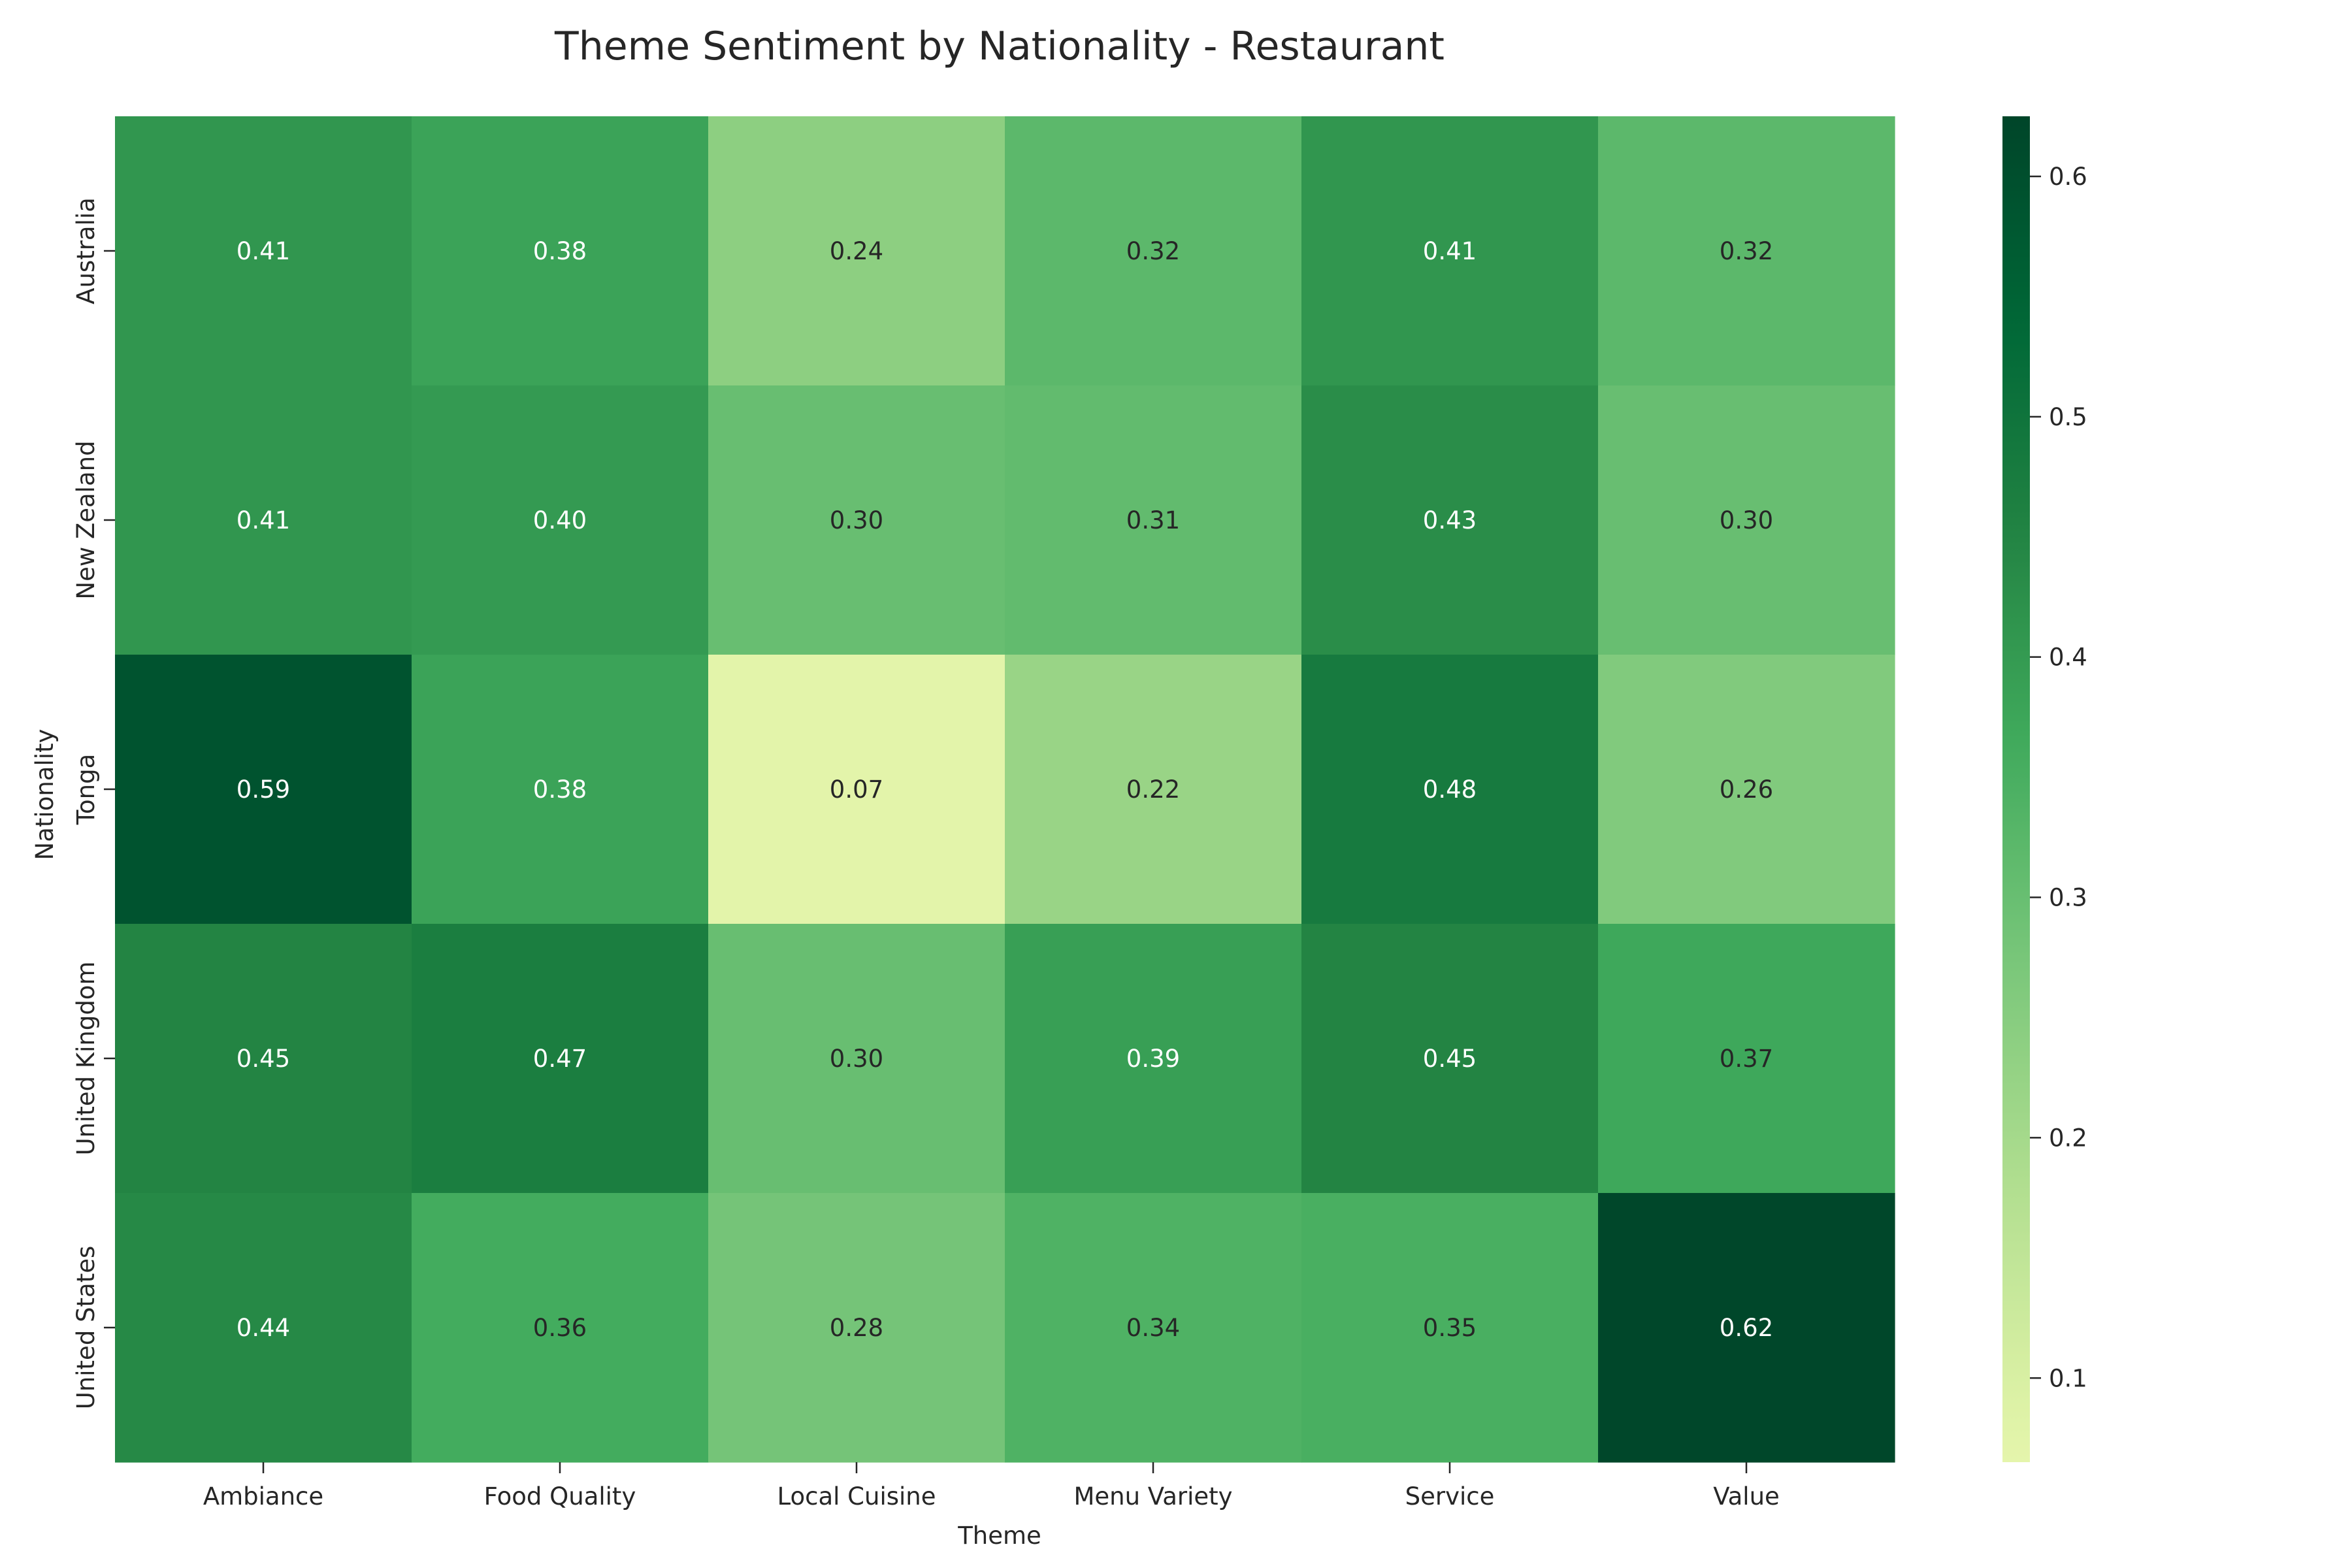  I want to click on y-tick-label: Australia, so click(86, 250).